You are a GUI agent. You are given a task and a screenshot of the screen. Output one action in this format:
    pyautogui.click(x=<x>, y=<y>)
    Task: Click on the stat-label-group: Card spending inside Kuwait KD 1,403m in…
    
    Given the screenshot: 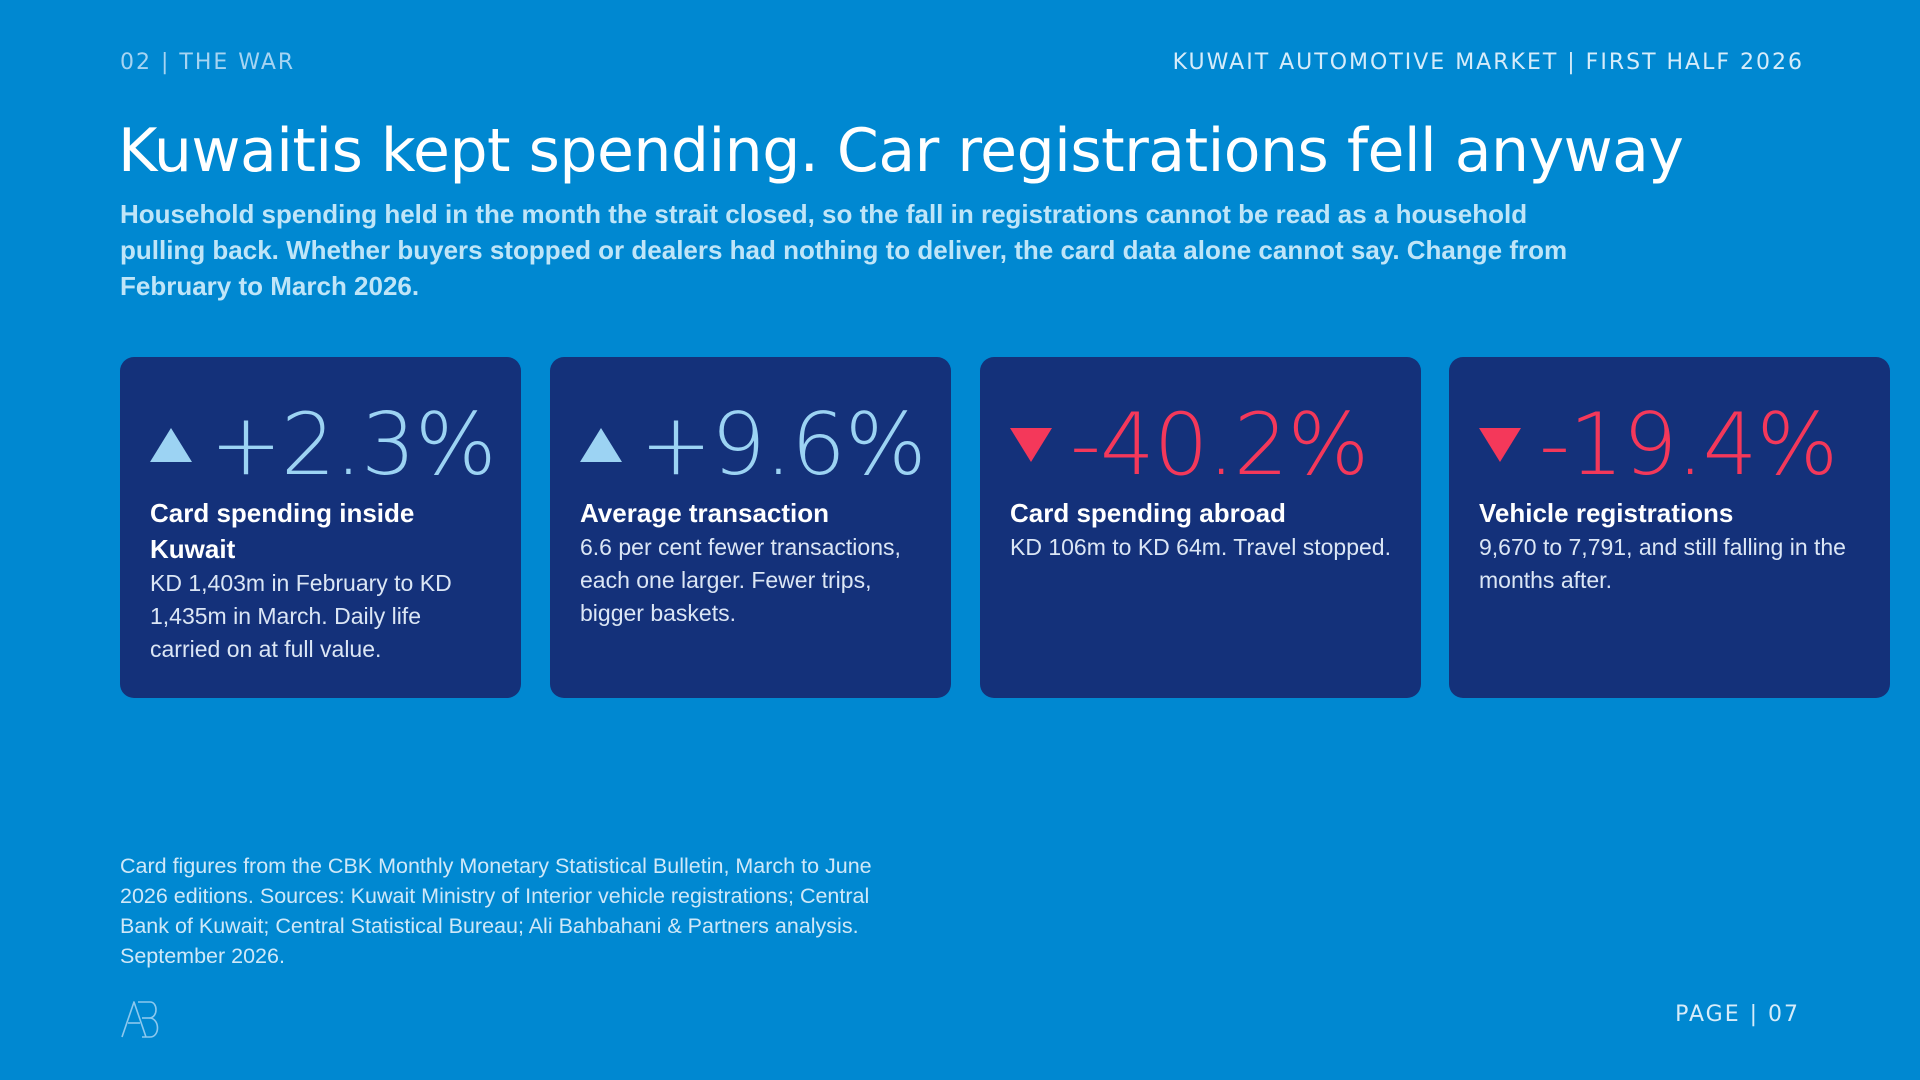 What is the action you would take?
    pyautogui.click(x=322, y=580)
    